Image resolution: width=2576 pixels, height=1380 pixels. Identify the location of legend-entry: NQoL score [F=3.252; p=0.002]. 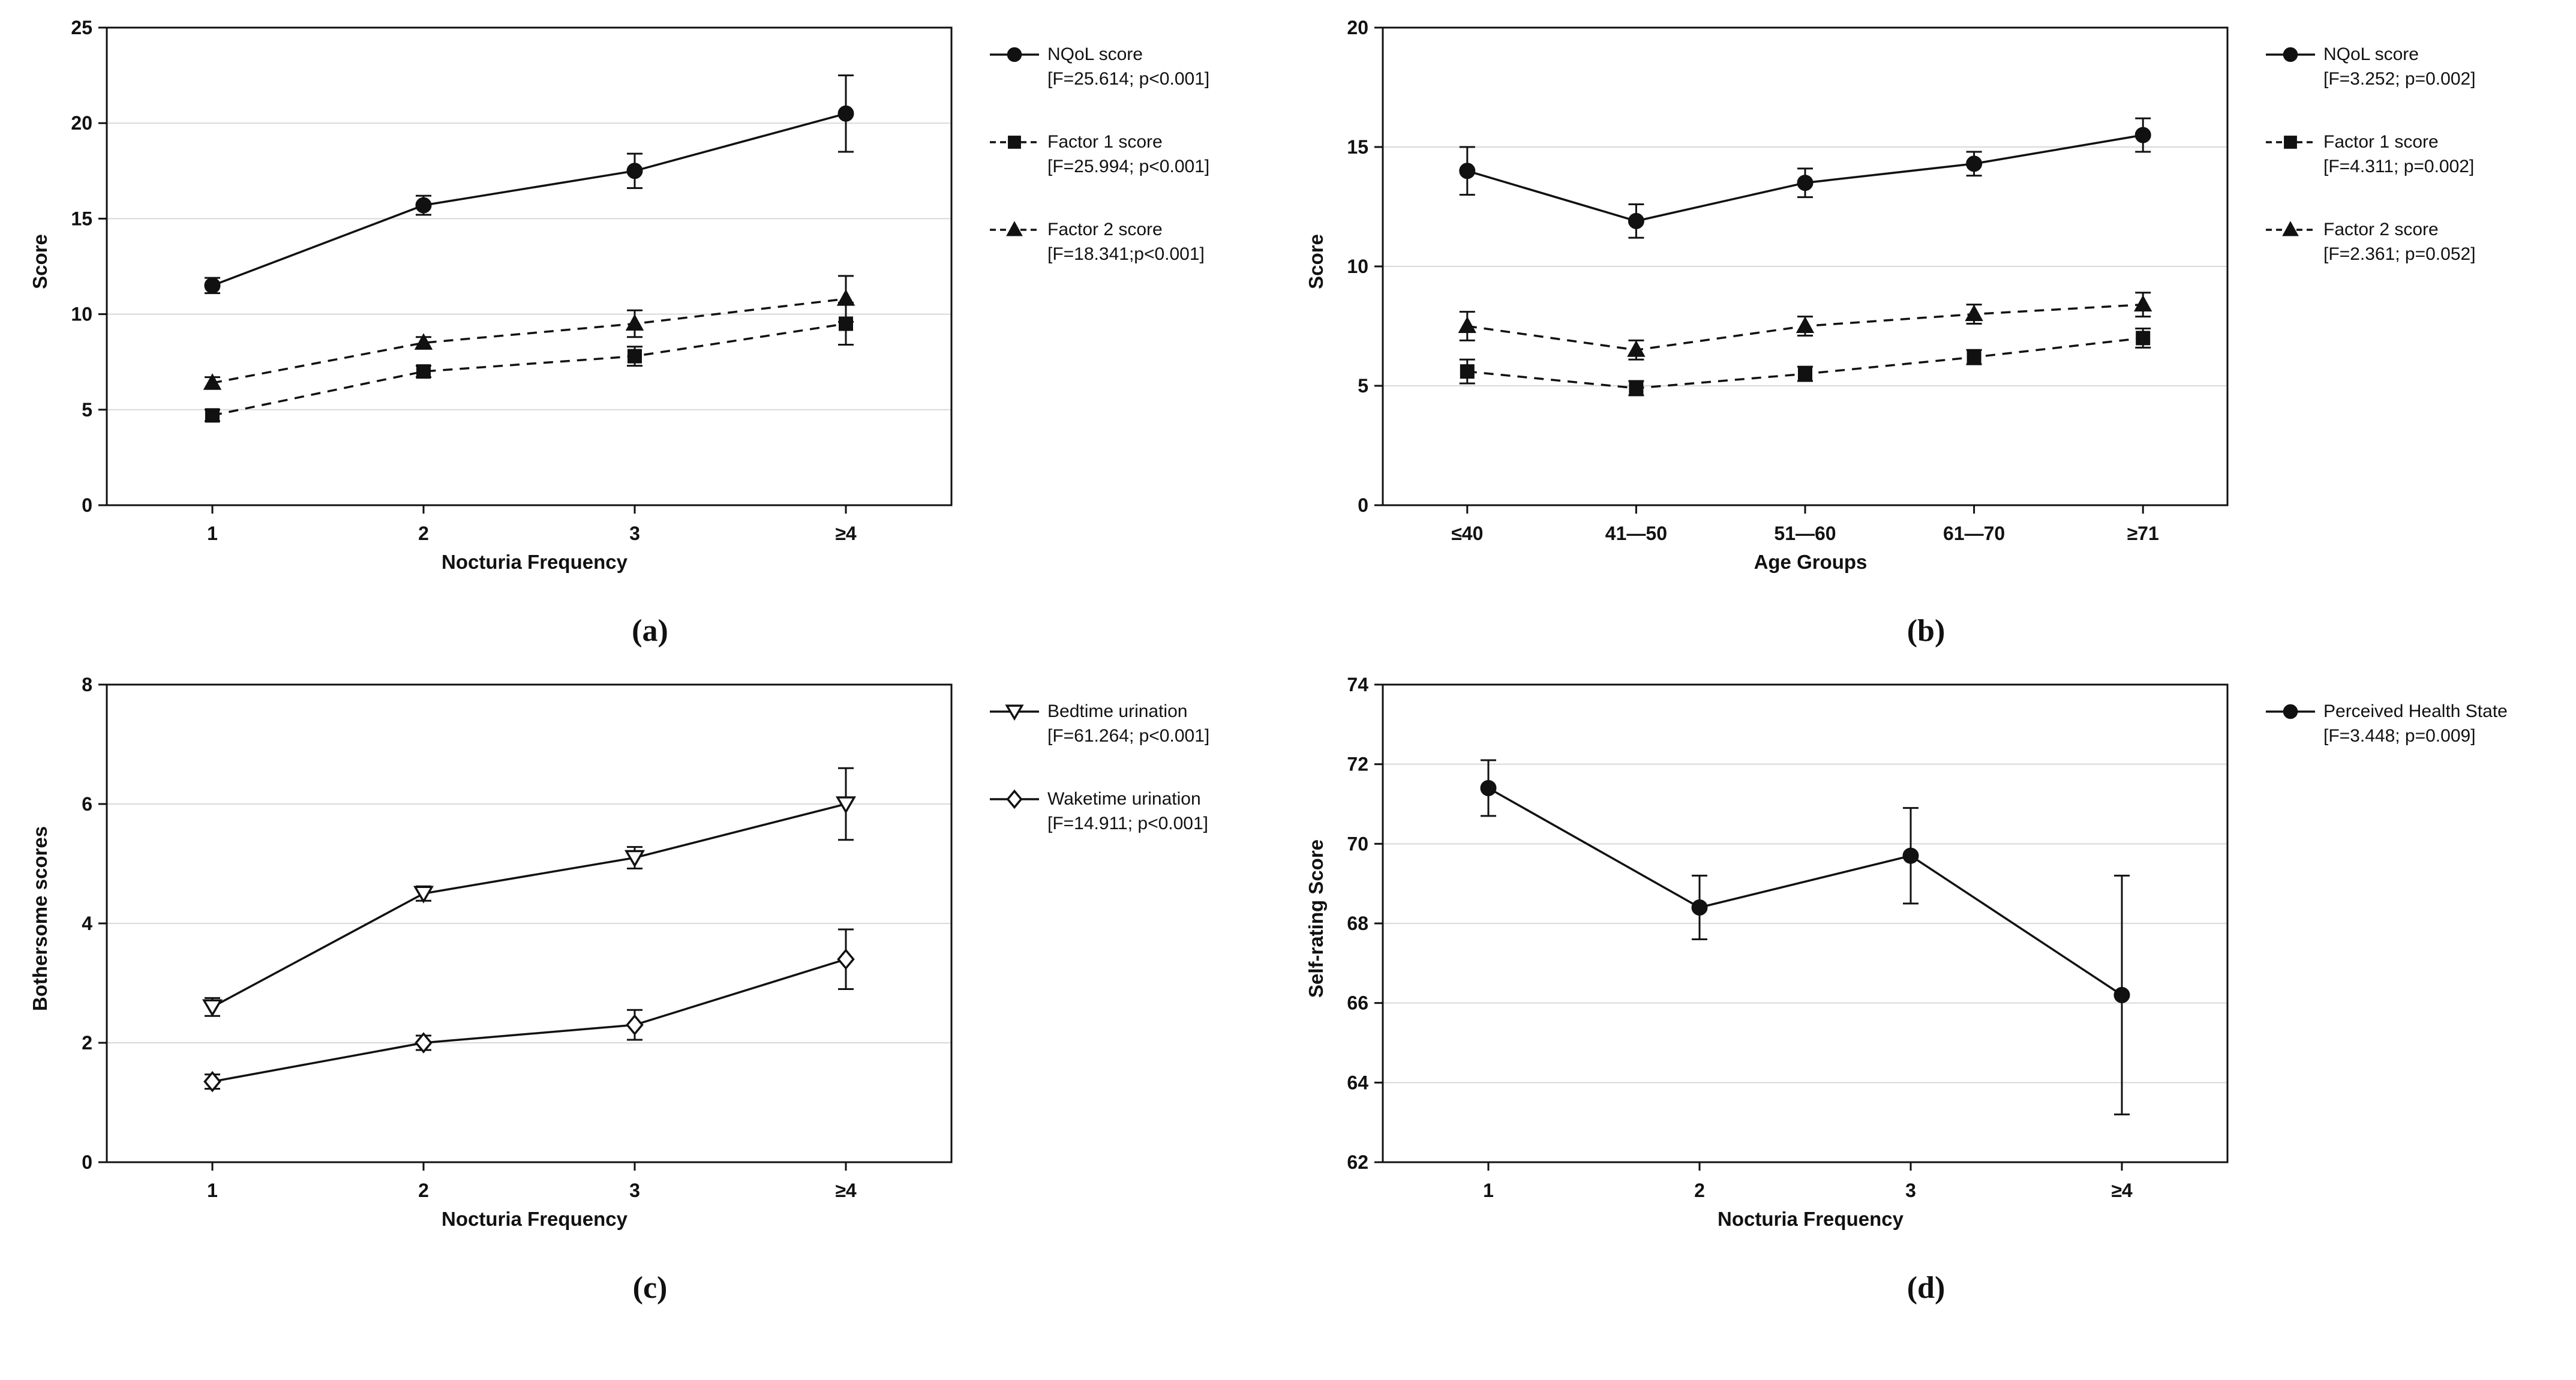
(2370, 66).